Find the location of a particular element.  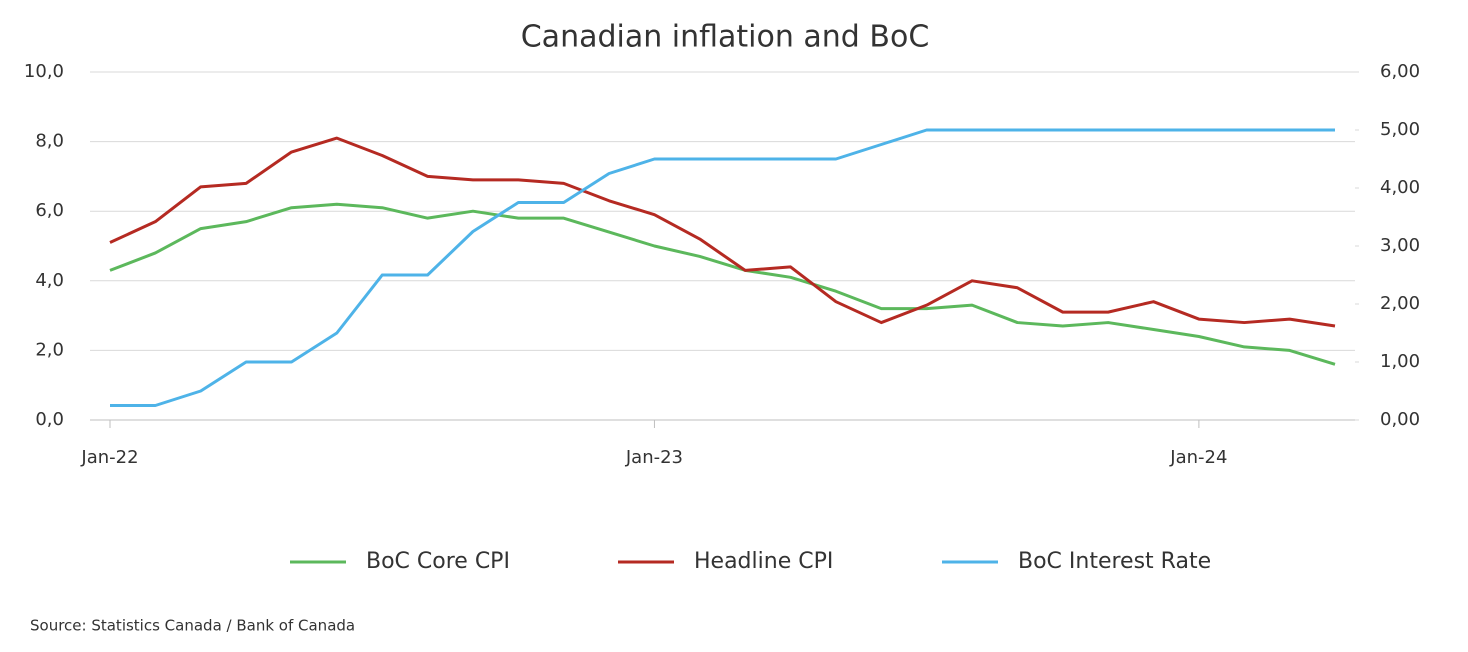

y-tick-label: 8,0 is located at coordinates (49, 141).